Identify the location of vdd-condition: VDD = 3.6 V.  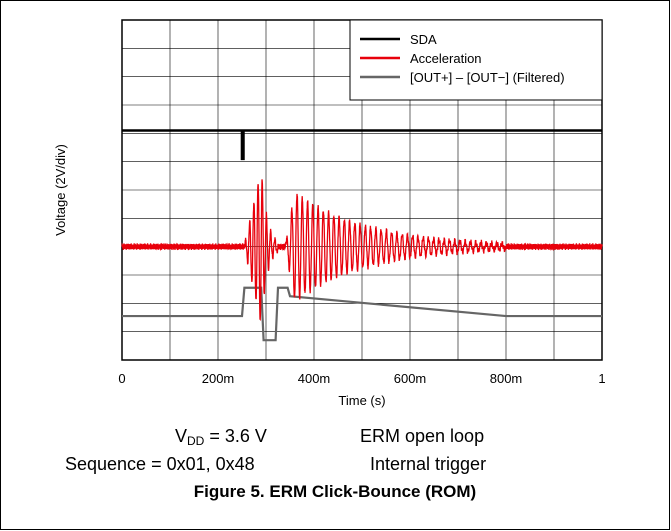
(221, 437).